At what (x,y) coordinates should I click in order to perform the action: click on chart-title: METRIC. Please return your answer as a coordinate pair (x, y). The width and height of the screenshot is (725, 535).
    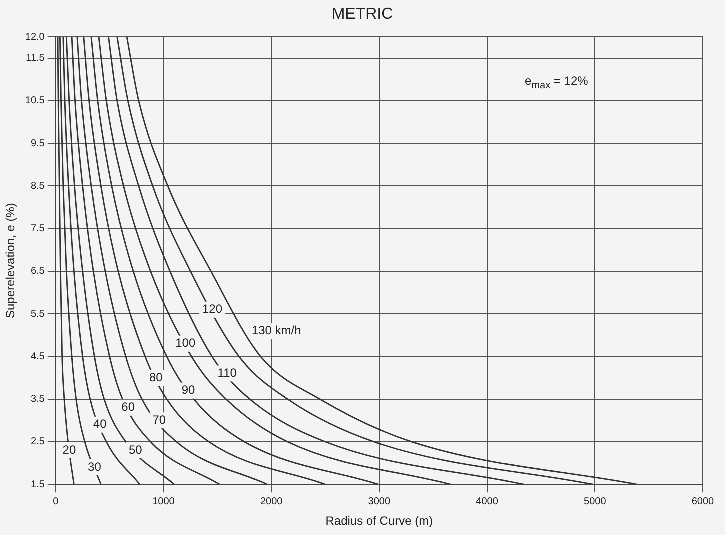
    Looking at the image, I should click on (362, 15).